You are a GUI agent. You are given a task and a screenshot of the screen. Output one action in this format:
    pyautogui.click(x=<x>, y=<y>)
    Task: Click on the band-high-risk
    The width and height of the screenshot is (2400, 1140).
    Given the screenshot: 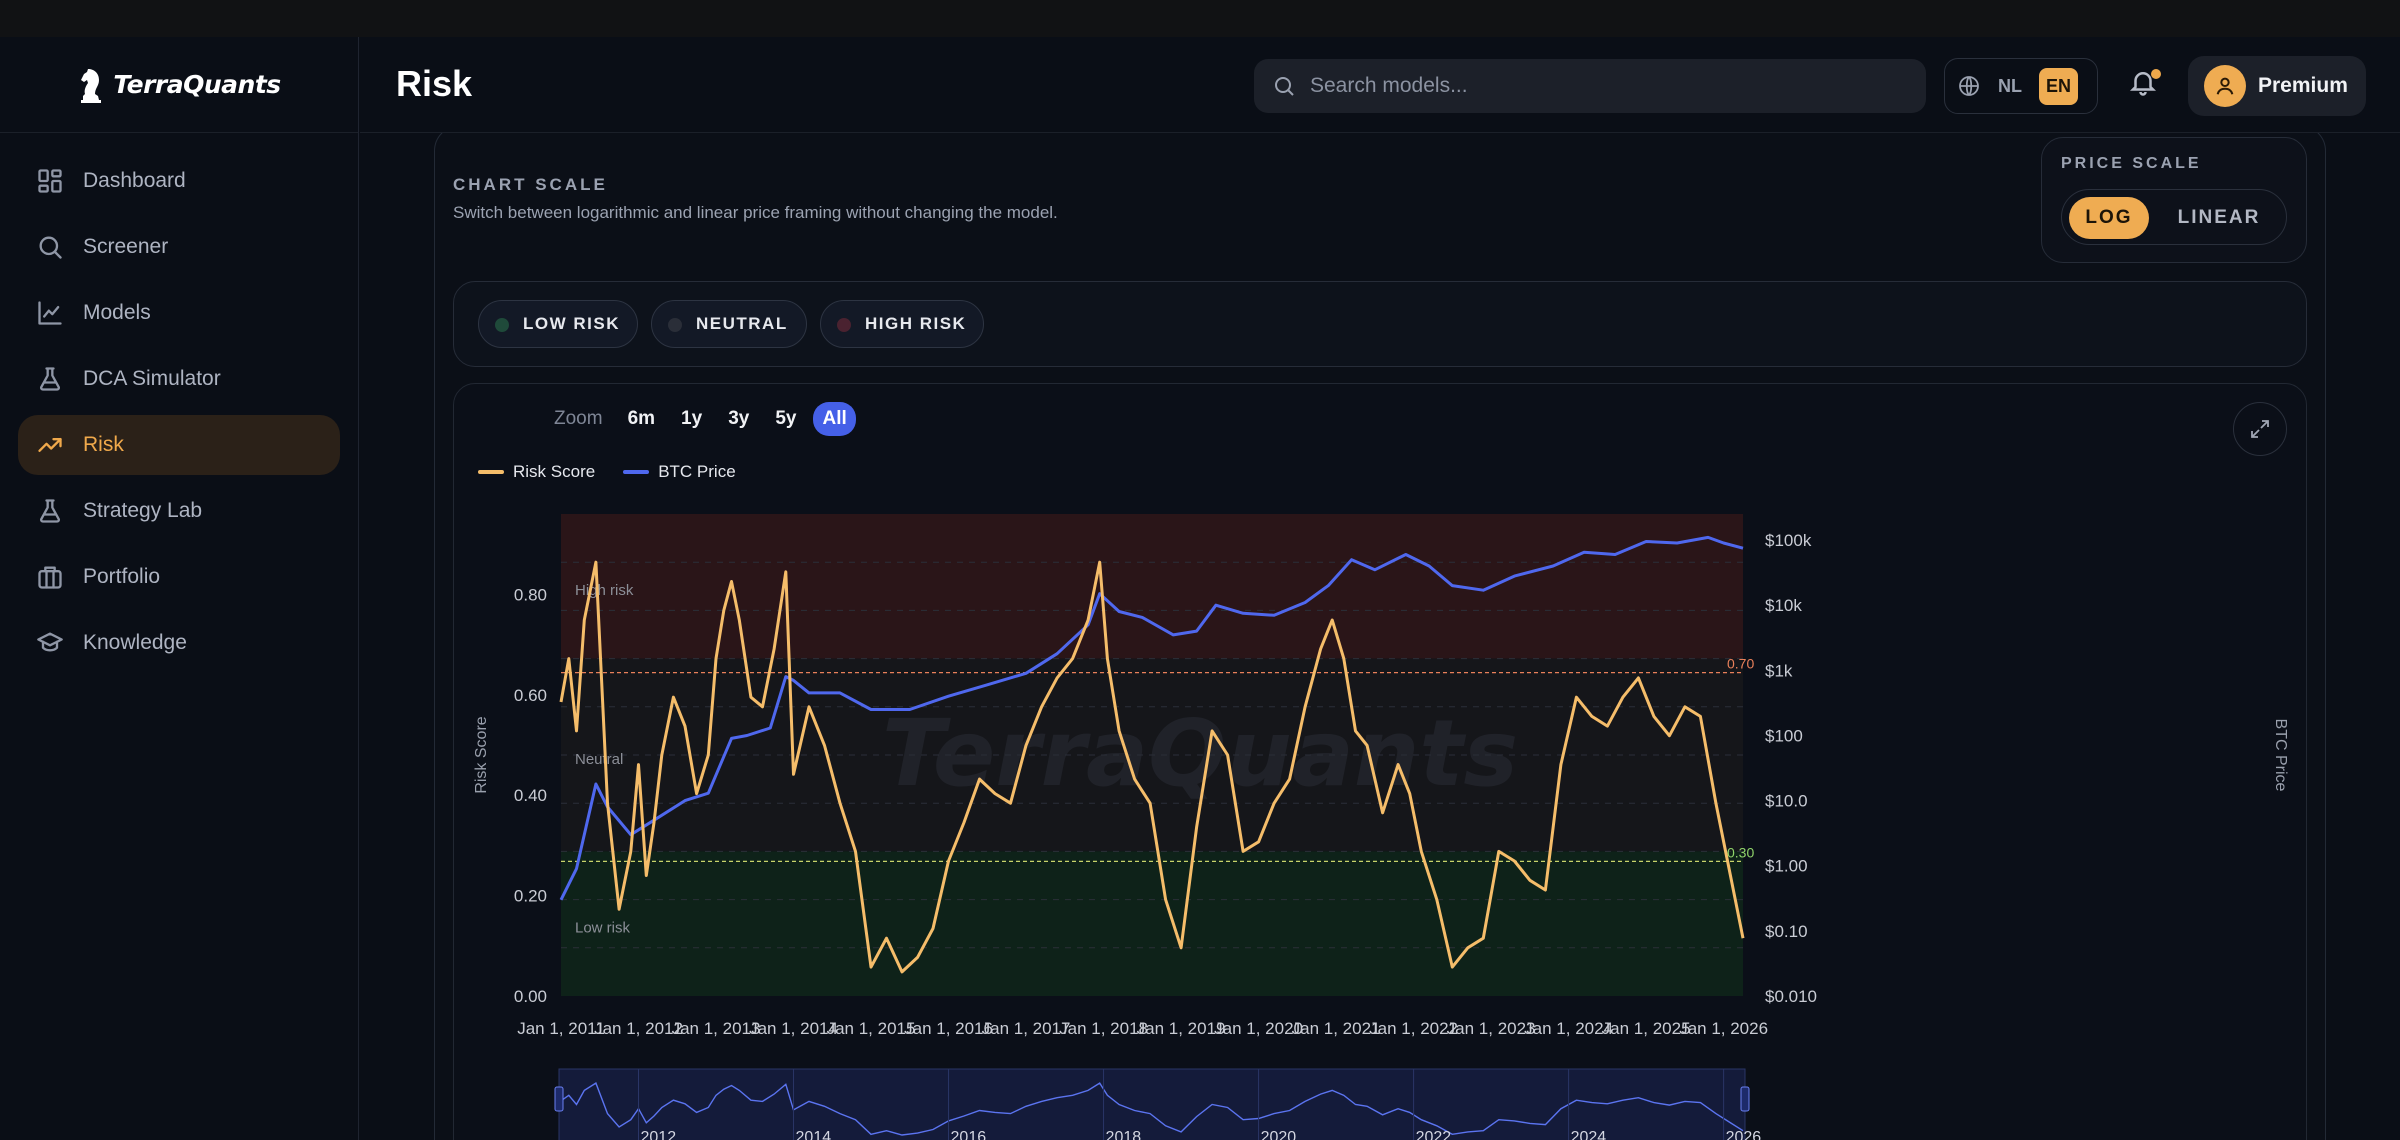 What is the action you would take?
    pyautogui.click(x=1152, y=586)
    